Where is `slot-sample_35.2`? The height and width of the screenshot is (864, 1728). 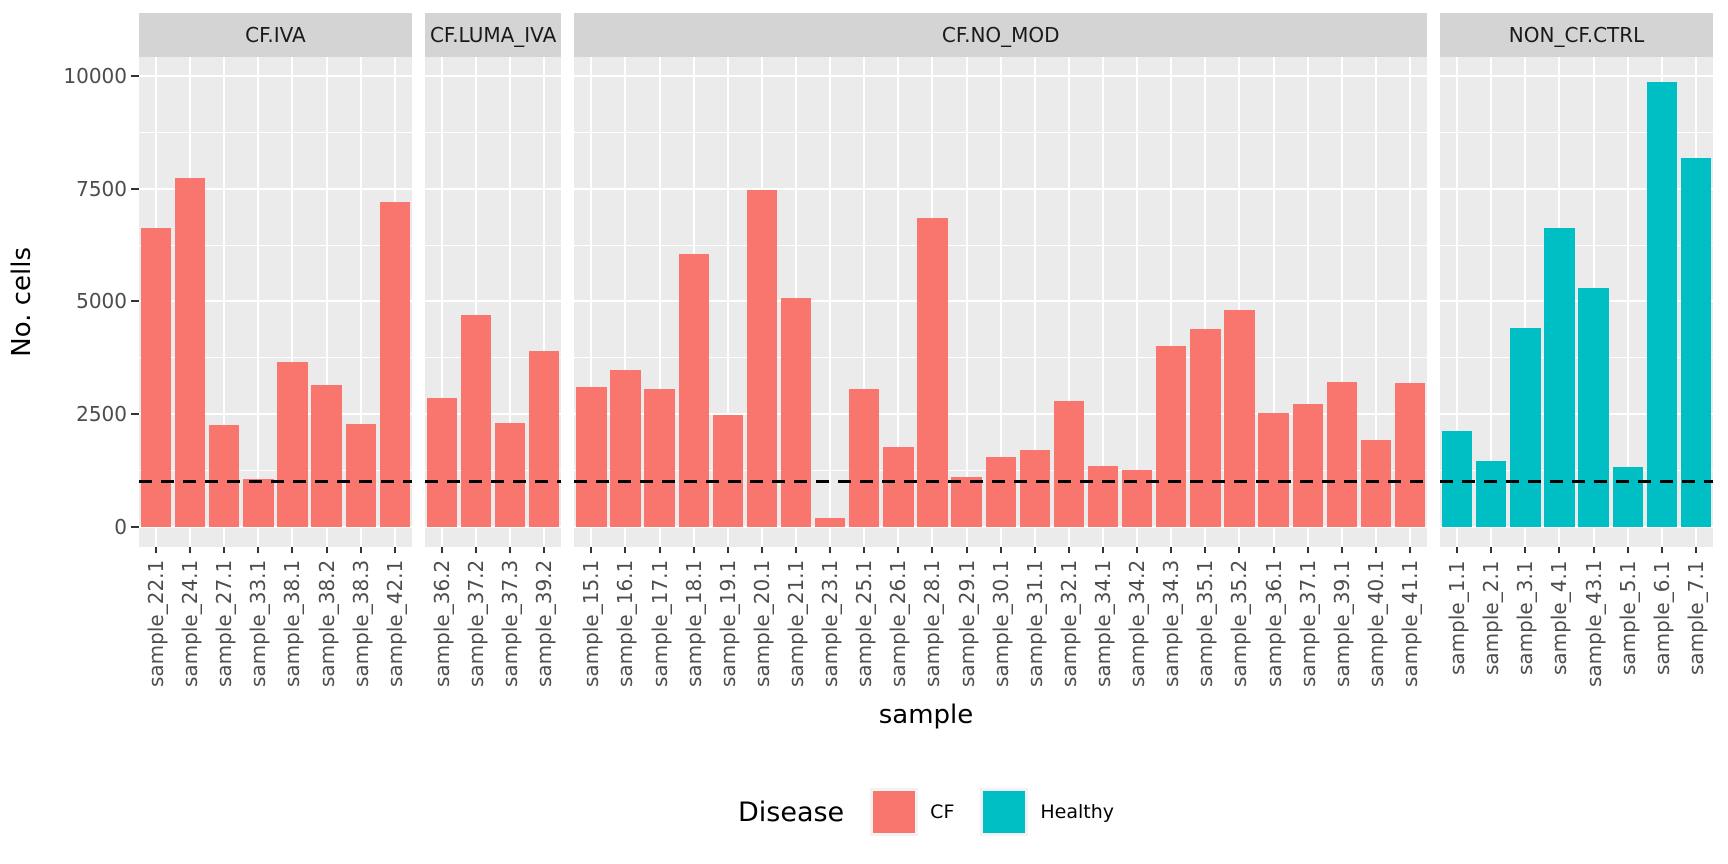 slot-sample_35.2 is located at coordinates (1239, 302).